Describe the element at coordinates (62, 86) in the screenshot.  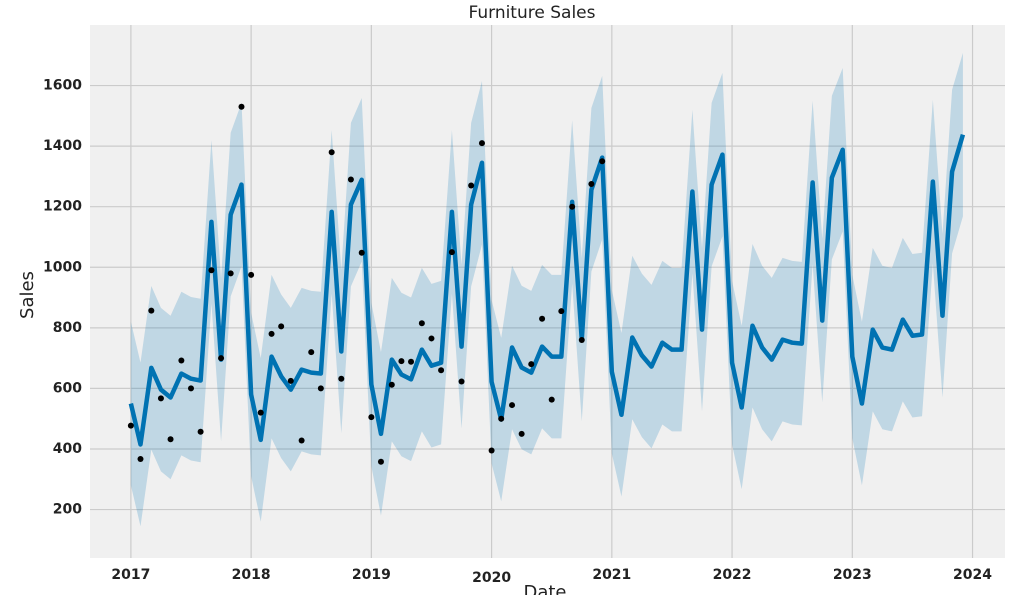
I see `y-tick-label: 1600` at that location.